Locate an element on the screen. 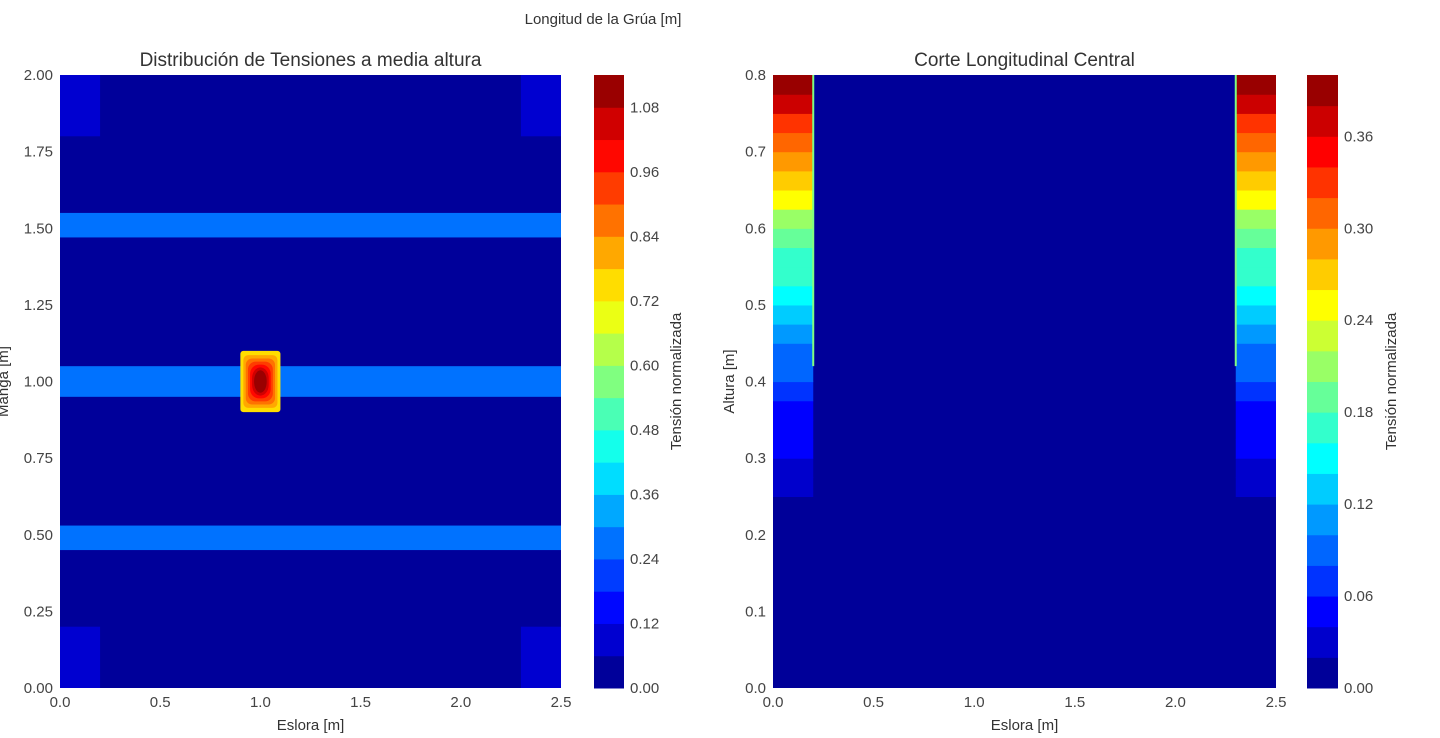 The height and width of the screenshot is (738, 1440). chart-0-colorbar-tick-label: 0.24 is located at coordinates (644, 559).